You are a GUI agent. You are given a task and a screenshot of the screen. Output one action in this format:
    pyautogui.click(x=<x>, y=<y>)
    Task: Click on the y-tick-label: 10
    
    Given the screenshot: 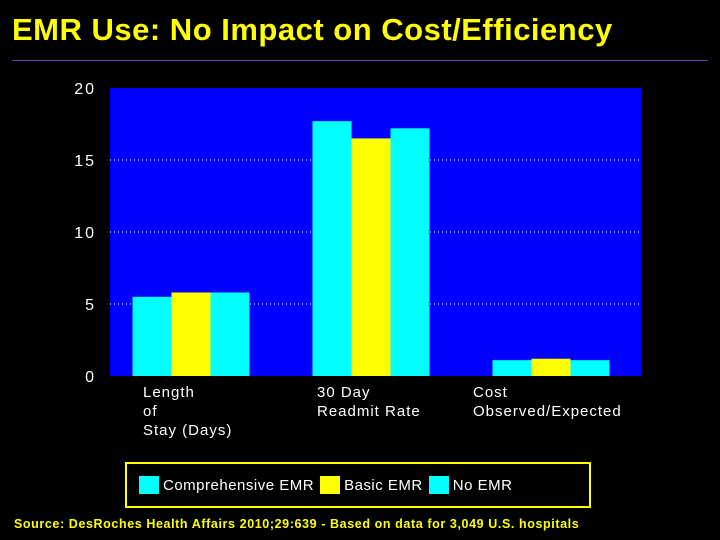 What is the action you would take?
    pyautogui.click(x=85, y=233)
    